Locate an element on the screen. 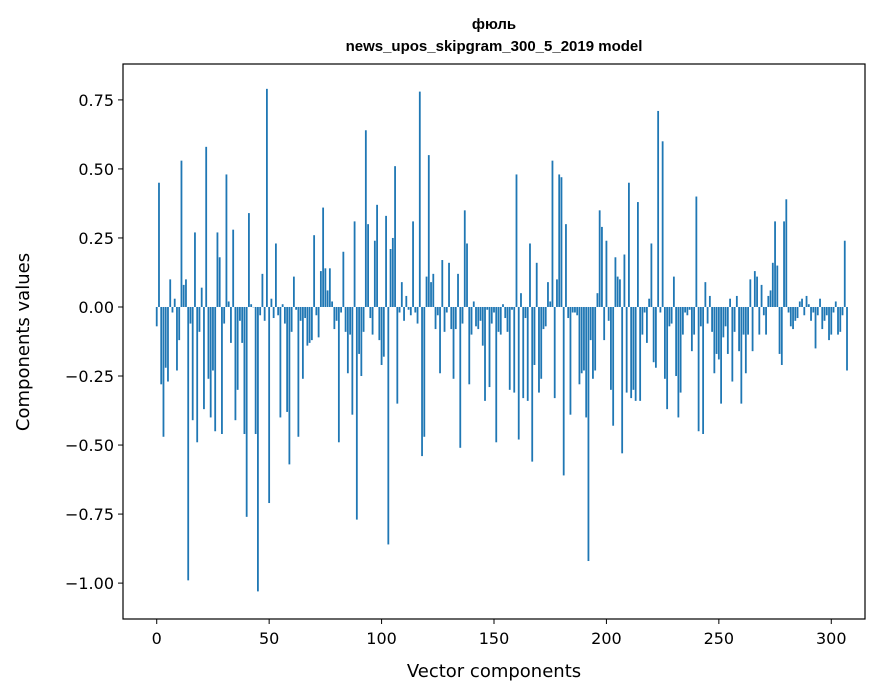 This screenshot has width=880, height=696. x-axis-label: Vector components is located at coordinates (494, 671).